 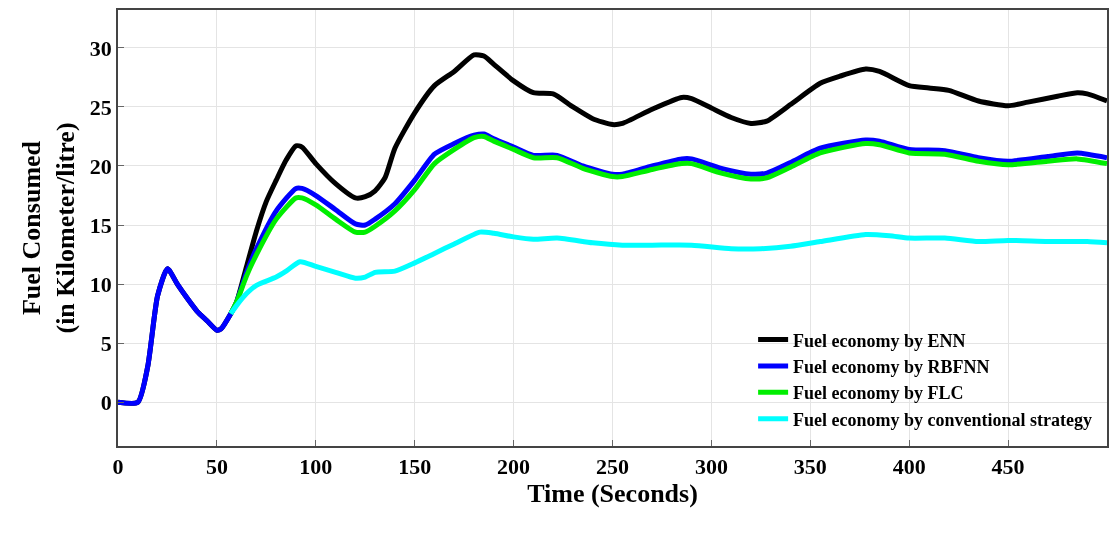 What do you see at coordinates (879, 340) in the screenshot?
I see `legend-label: Fuel economy by ENN` at bounding box center [879, 340].